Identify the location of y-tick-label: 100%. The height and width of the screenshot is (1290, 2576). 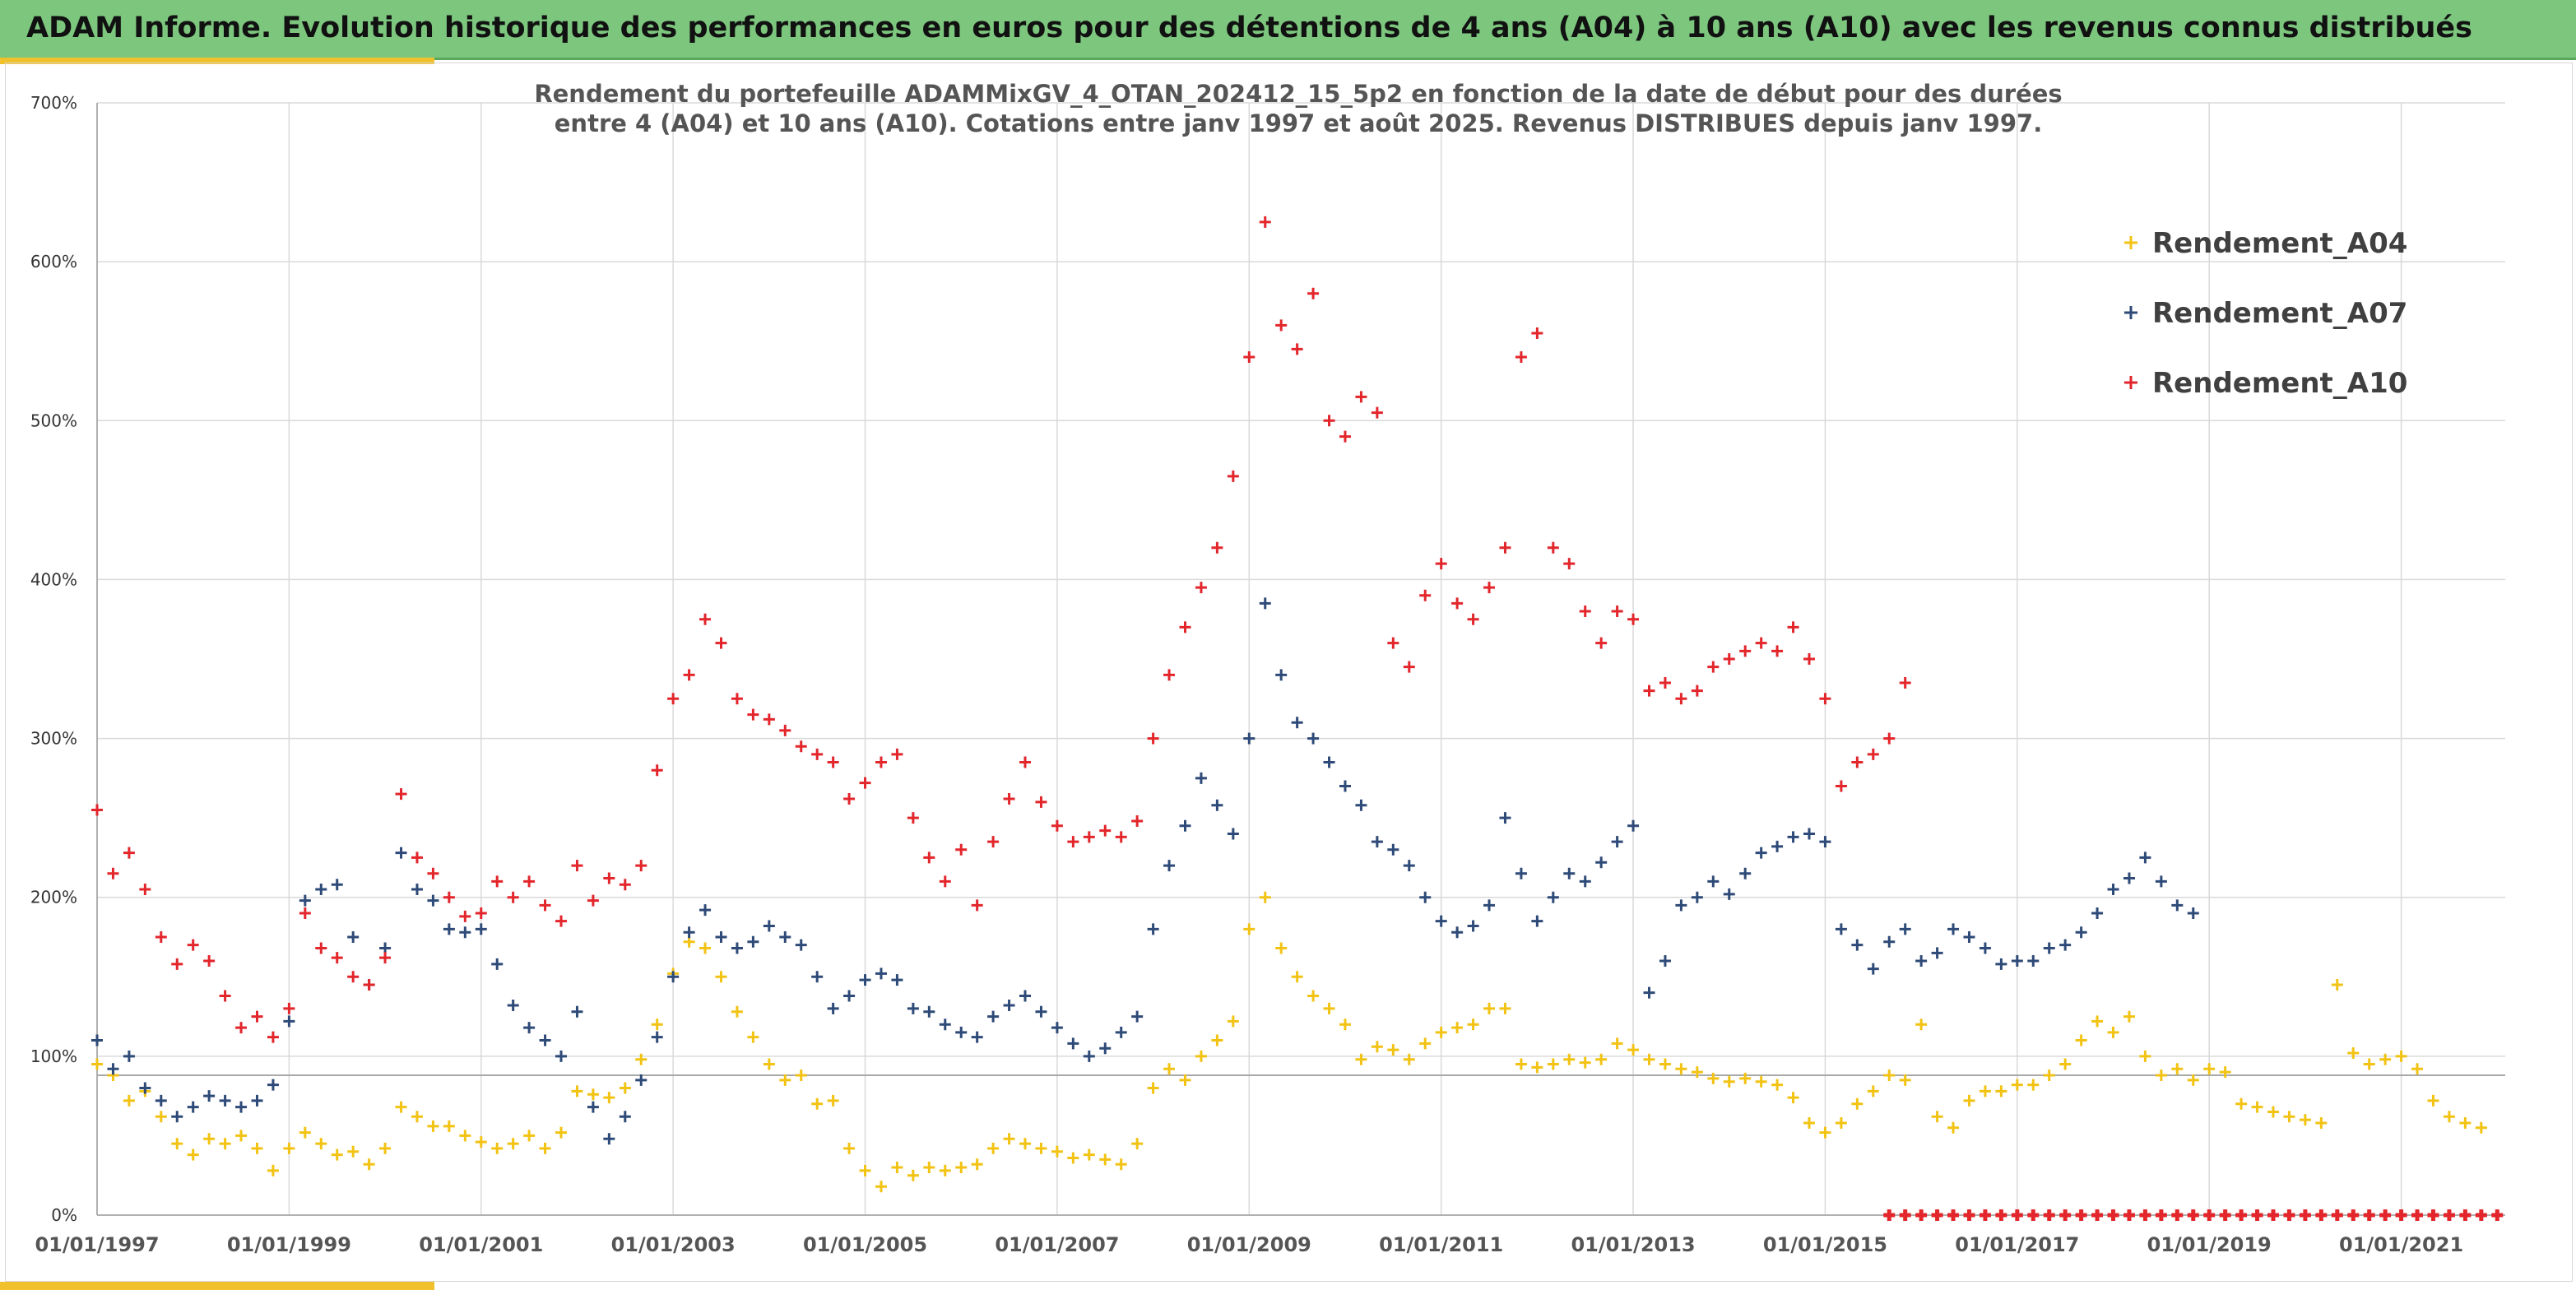
(54, 1056).